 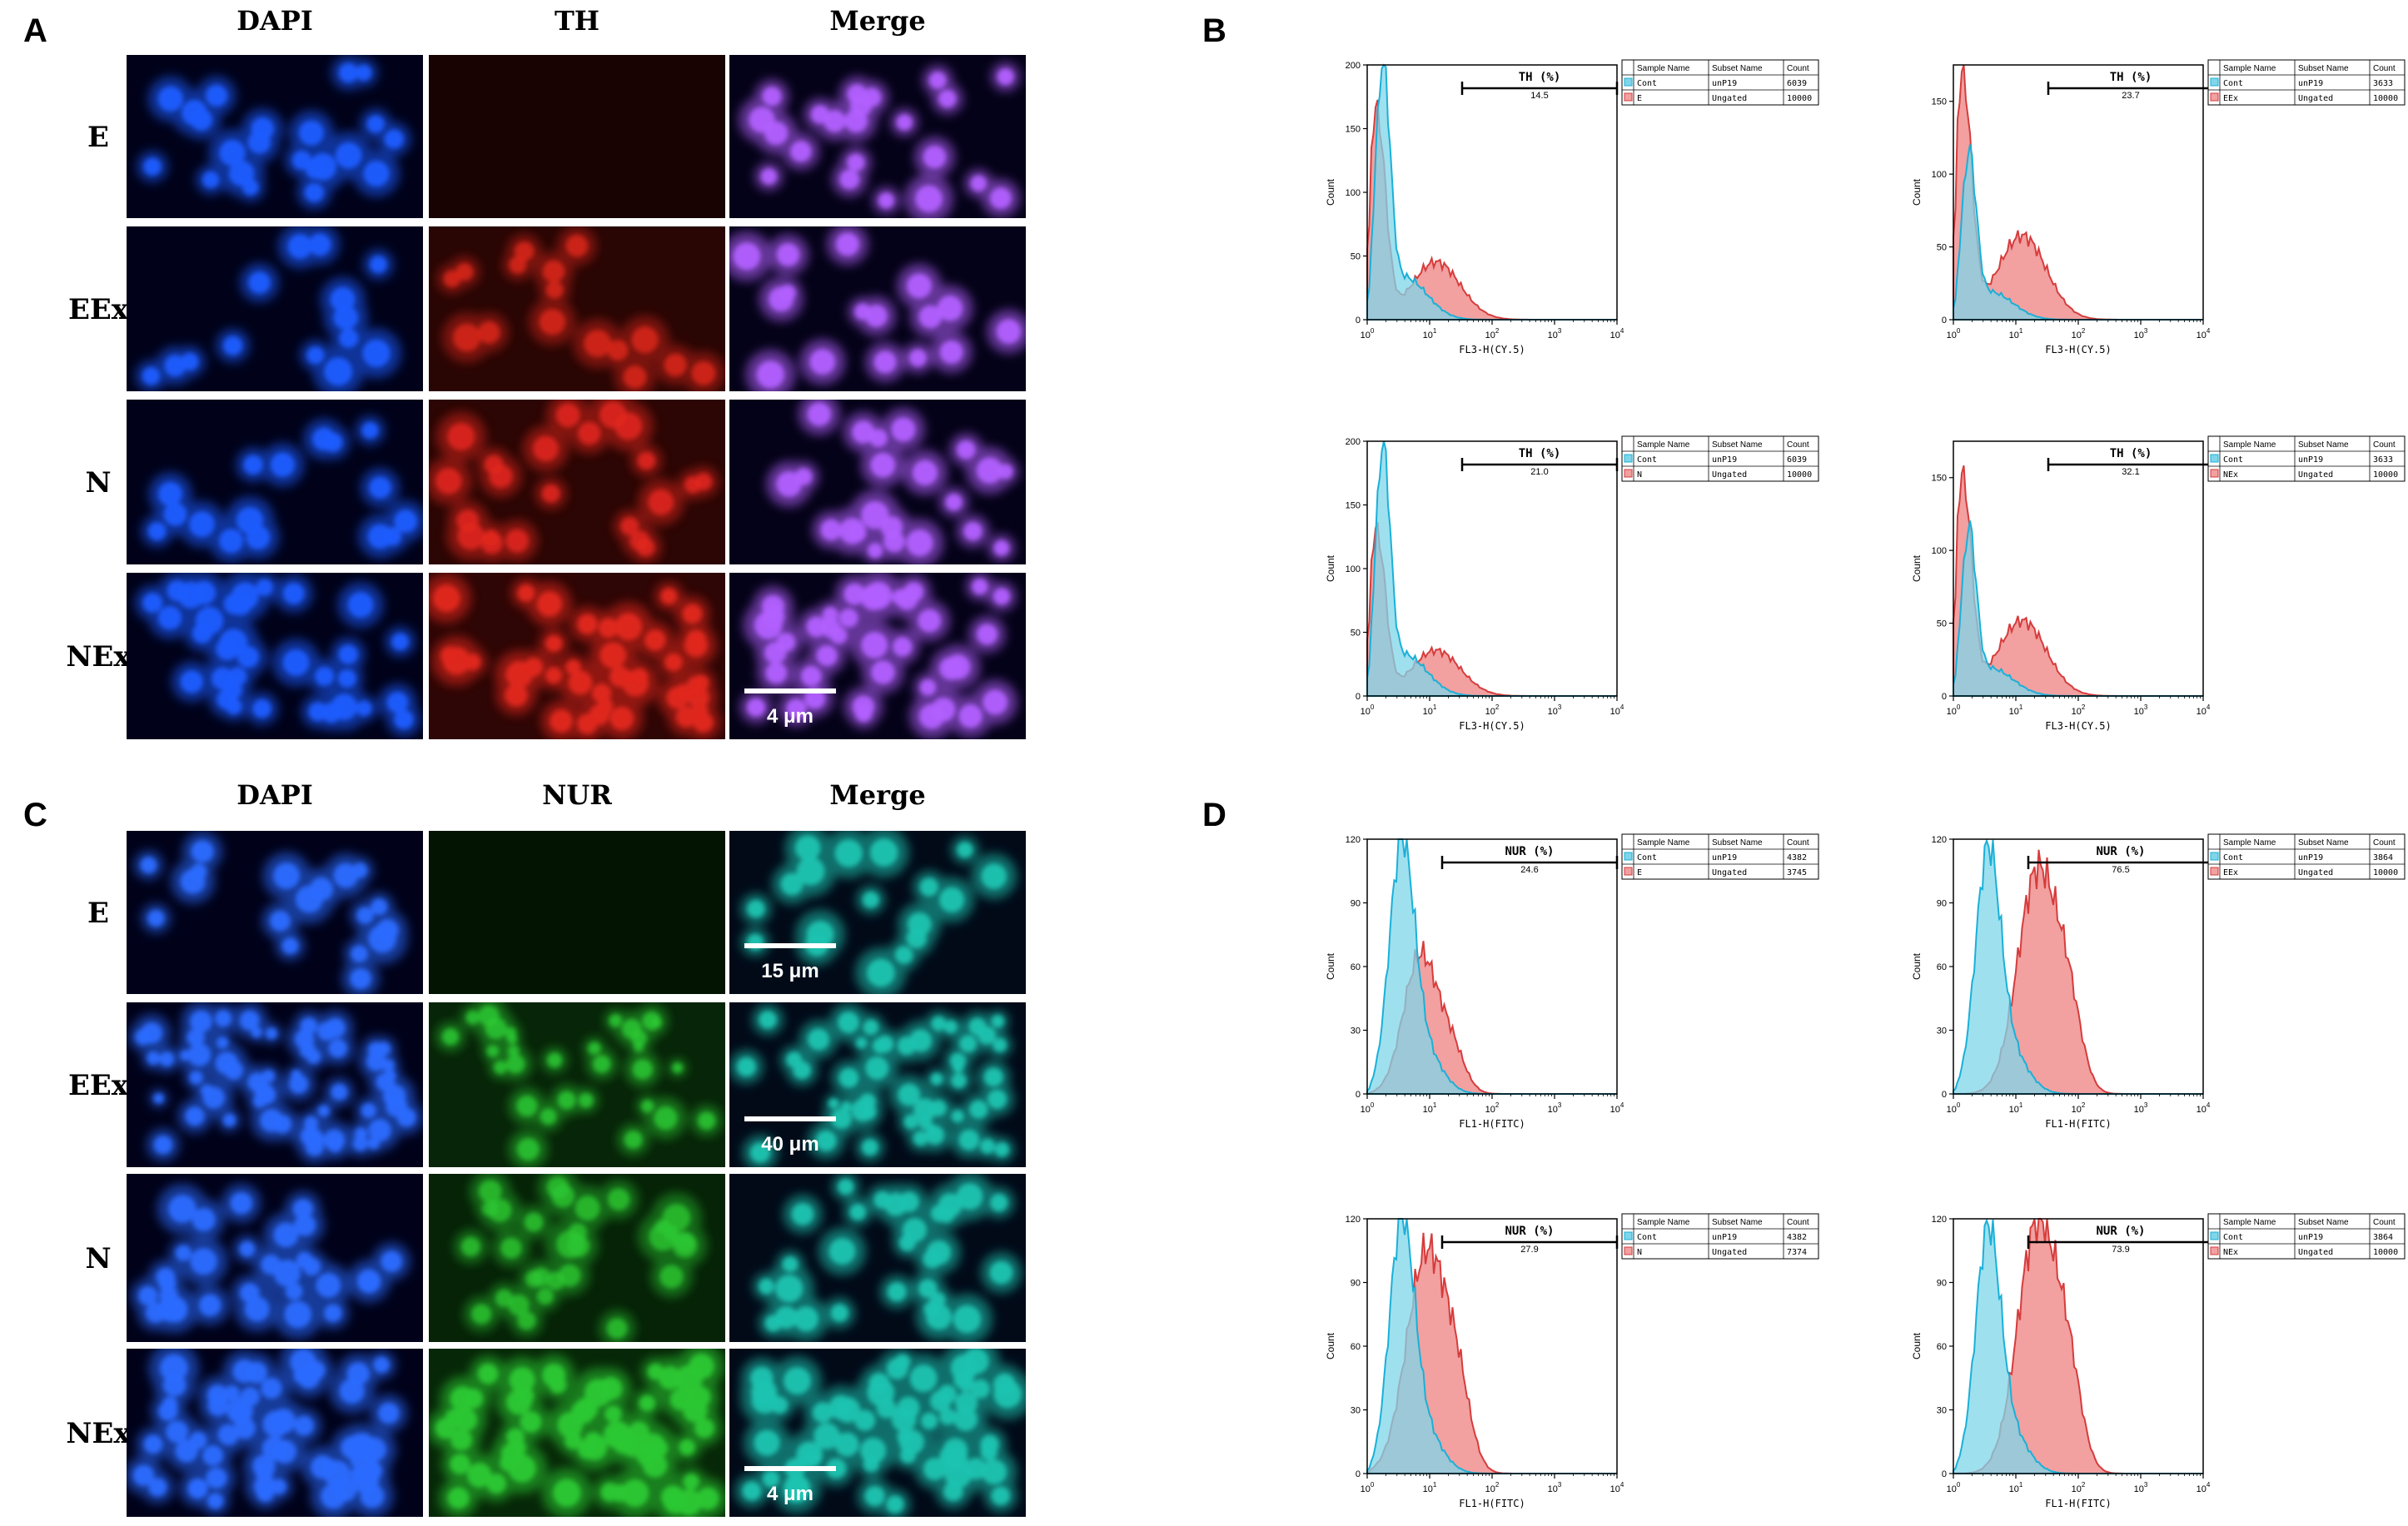 I want to click on panel-letter-a: A, so click(x=35, y=31).